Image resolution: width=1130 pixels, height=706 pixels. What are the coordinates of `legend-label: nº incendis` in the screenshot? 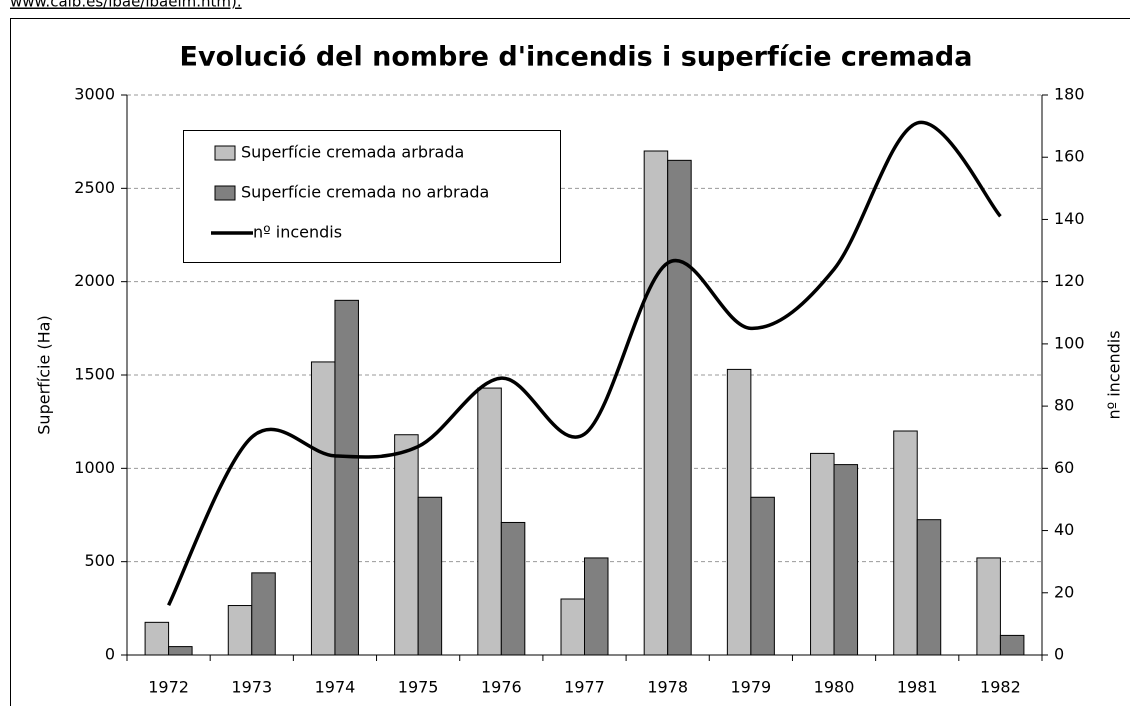 It's located at (297, 232).